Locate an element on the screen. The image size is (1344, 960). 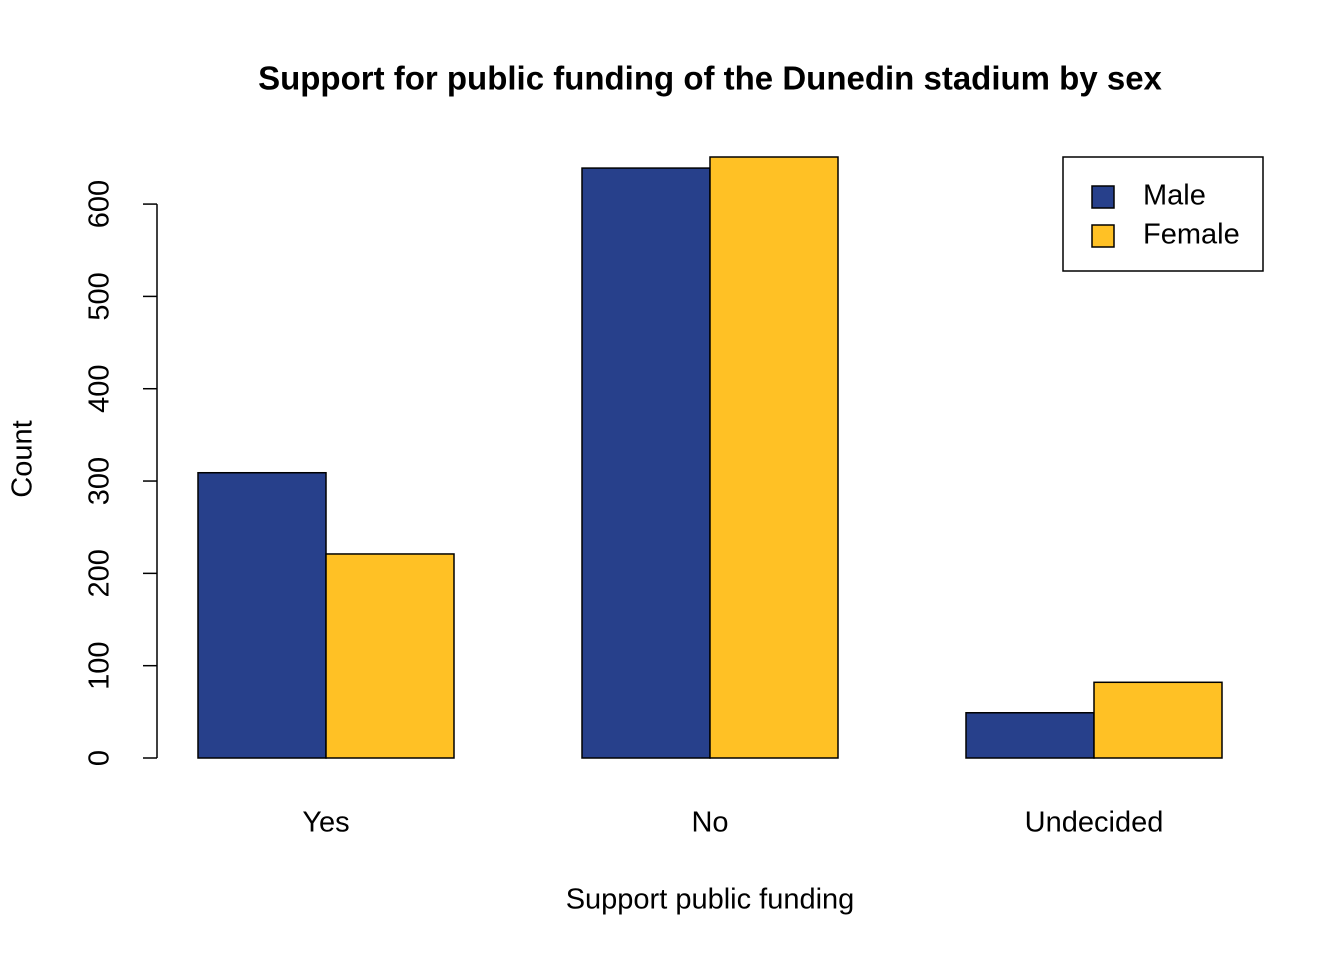
y-axis-label: Count is located at coordinates (23, 458).